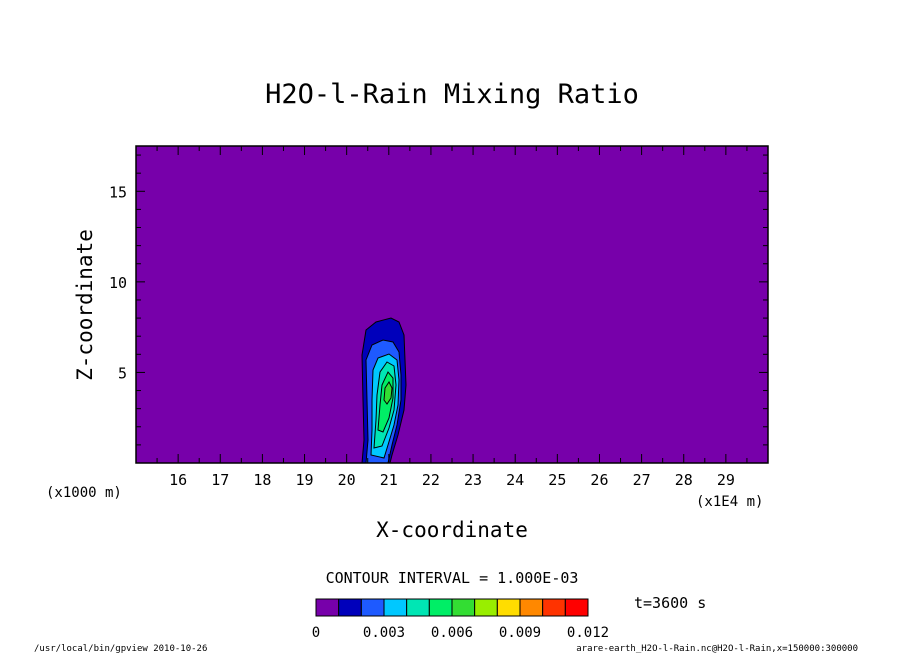 The width and height of the screenshot is (904, 654). I want to click on x-tick-label: 16, so click(178, 480).